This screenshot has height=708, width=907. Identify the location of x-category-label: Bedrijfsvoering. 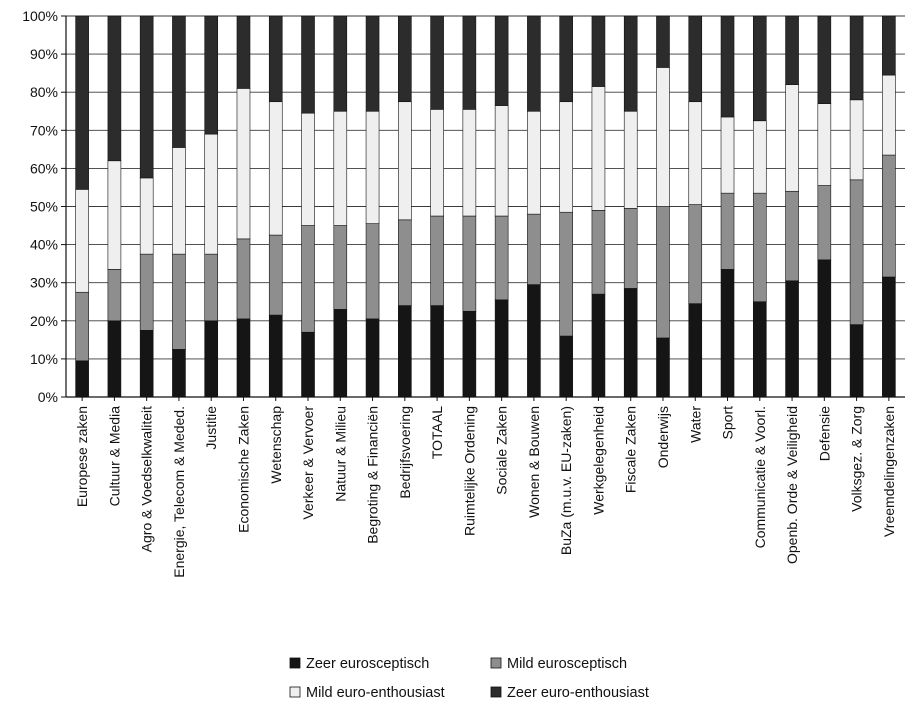
(405, 452).